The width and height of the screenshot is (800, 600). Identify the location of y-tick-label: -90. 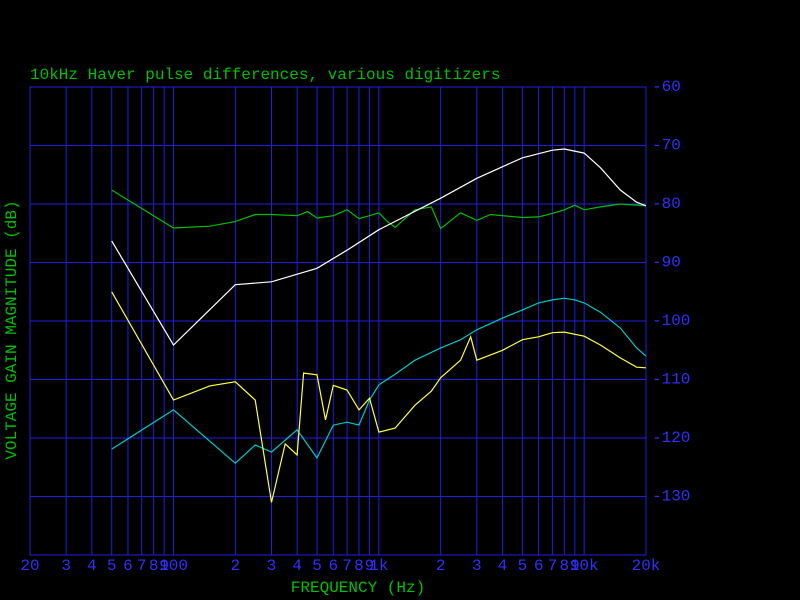
(666, 263).